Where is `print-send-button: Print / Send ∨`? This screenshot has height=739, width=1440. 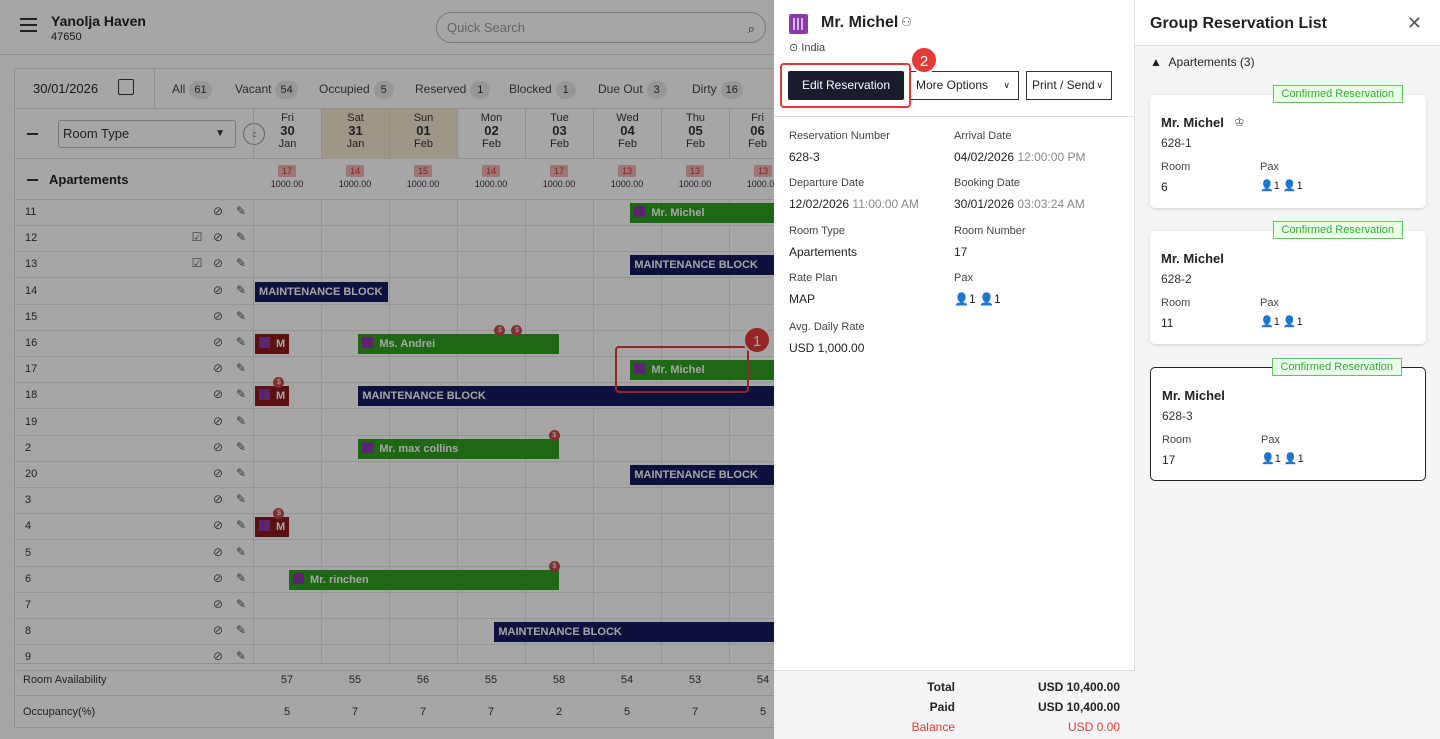
print-send-button: Print / Send ∨ is located at coordinates (1069, 85).